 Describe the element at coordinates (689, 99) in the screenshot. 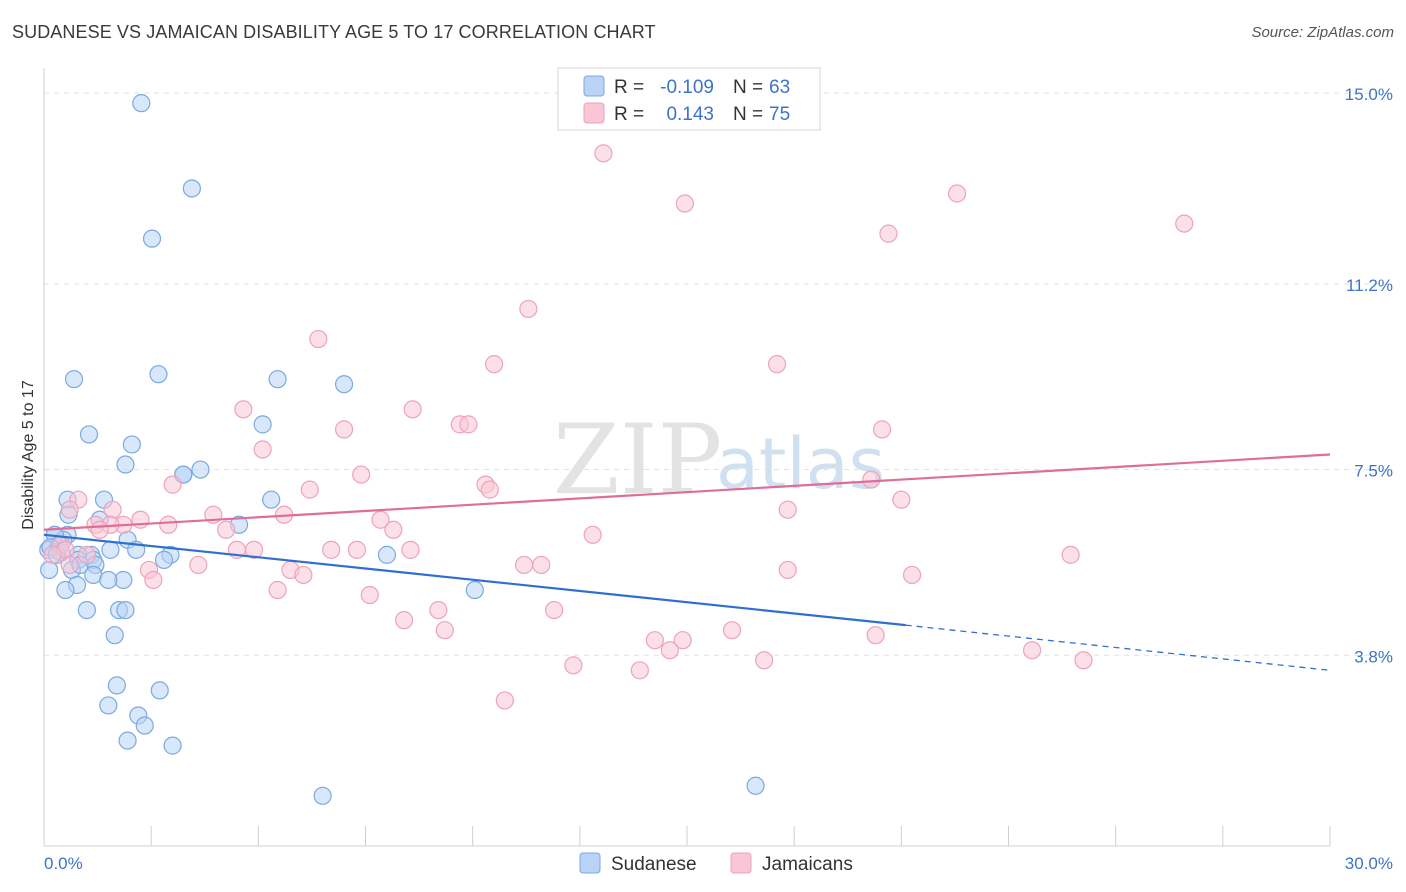

I see `correlation-legend: R = -0.109 N = 63 R = 0.143 N = 75` at that location.